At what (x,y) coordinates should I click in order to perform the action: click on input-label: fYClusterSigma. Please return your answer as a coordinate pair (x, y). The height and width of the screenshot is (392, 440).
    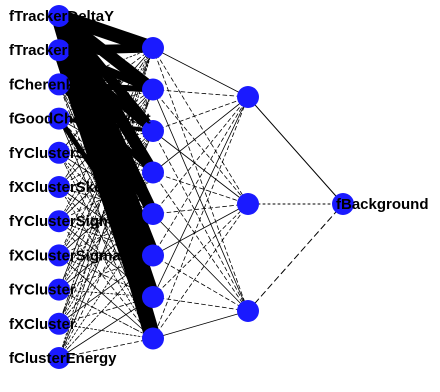
    Looking at the image, I should click on (65, 221).